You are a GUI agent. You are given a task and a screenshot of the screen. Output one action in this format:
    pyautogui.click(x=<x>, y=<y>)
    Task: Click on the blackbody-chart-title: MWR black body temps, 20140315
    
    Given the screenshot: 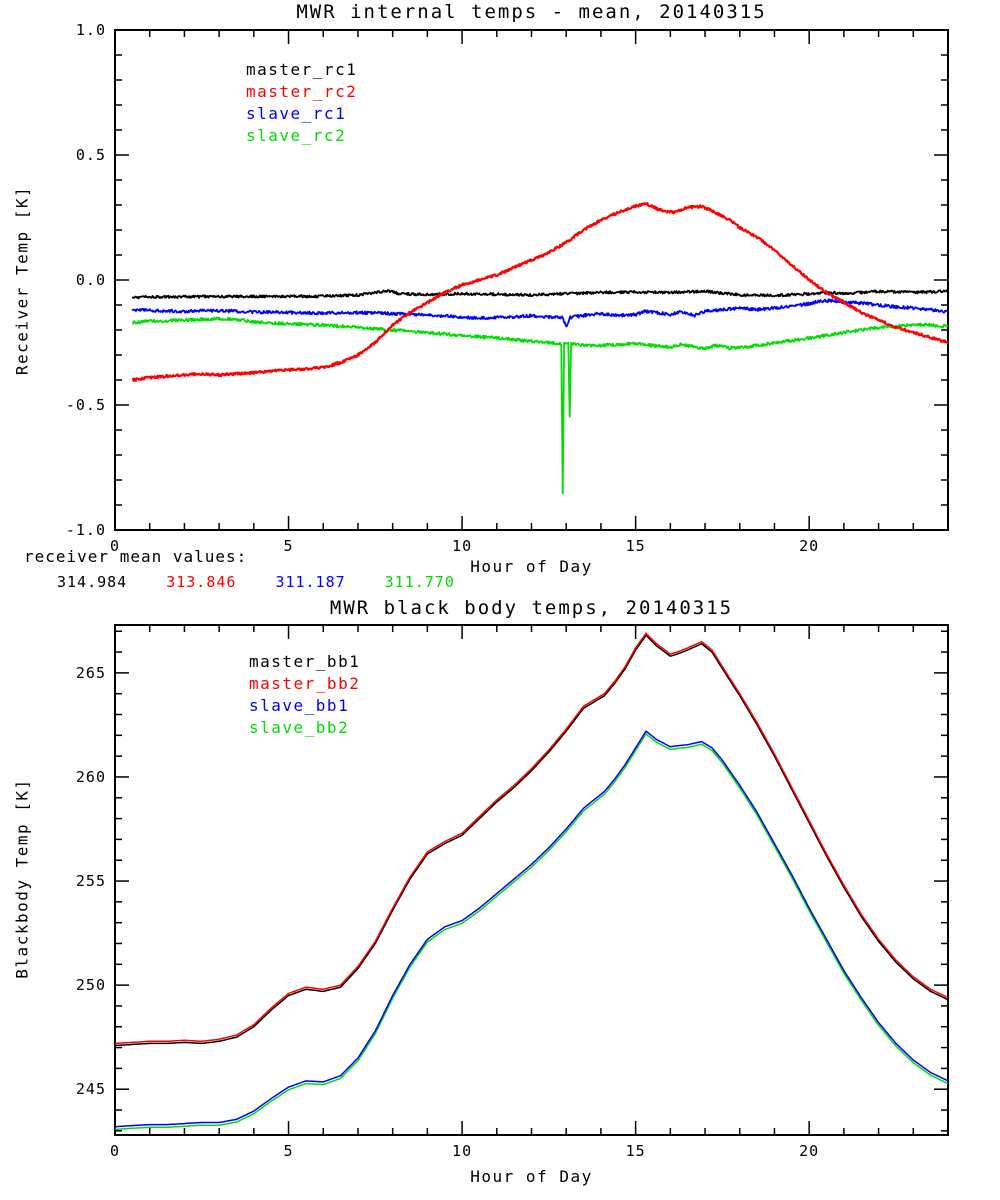 What is the action you would take?
    pyautogui.click(x=531, y=608)
    